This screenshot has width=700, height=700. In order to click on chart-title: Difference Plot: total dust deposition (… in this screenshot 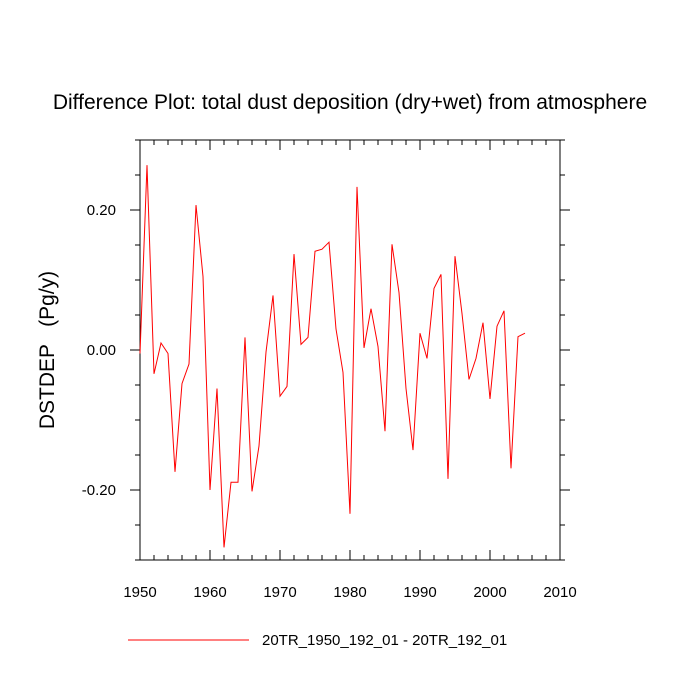, I will do `click(350, 102)`.